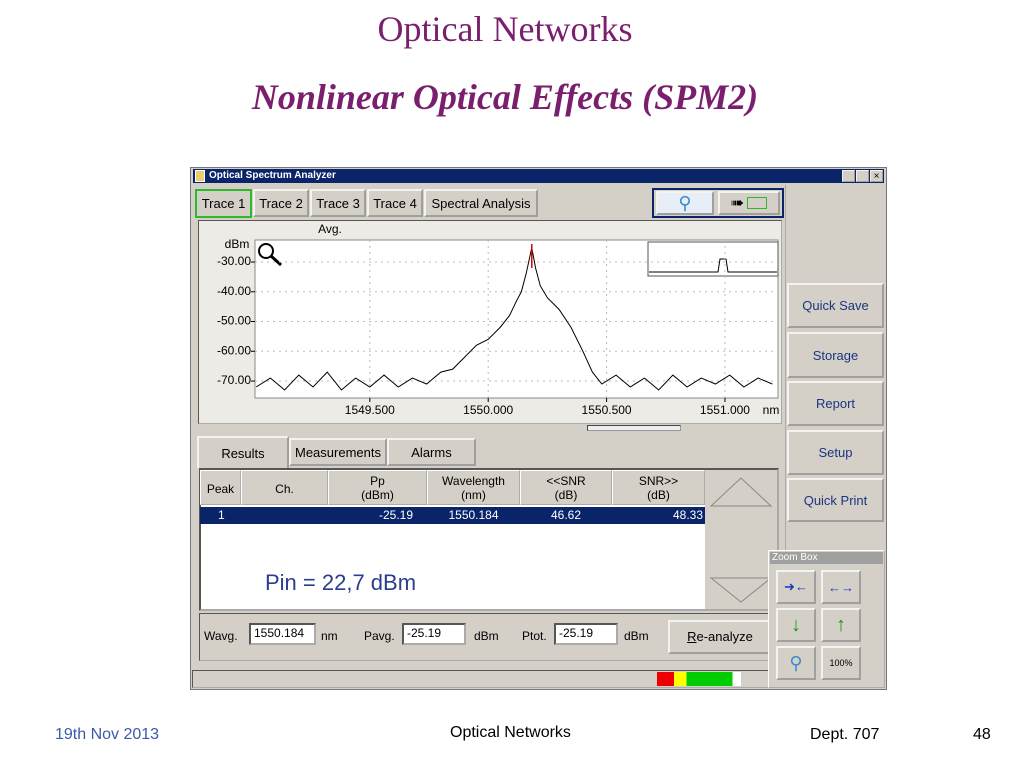 This screenshot has width=1024, height=768. I want to click on result-tab: Alarms, so click(431, 452).